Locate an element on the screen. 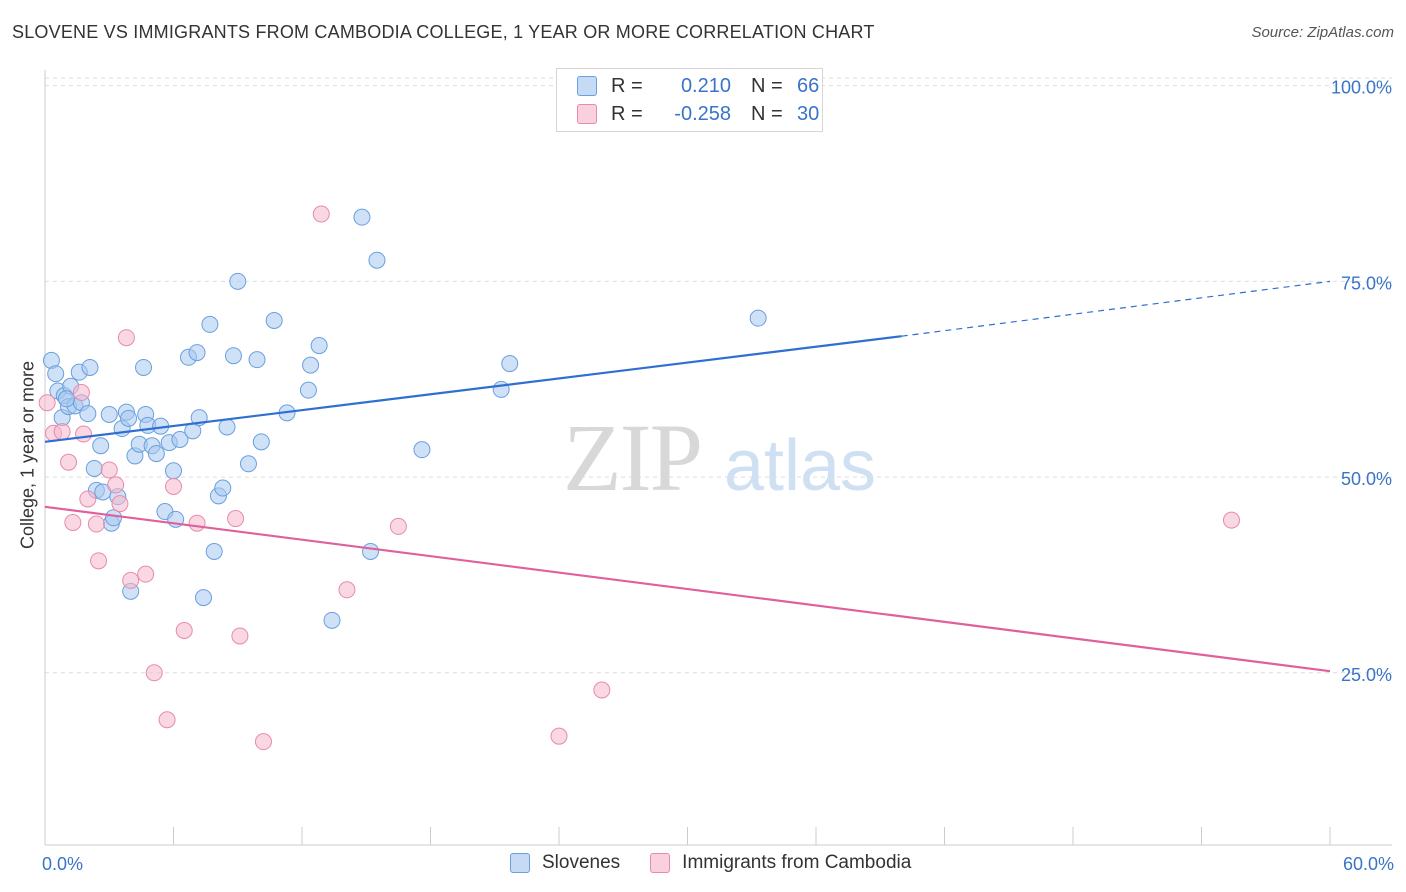  legend-n-value: 66 is located at coordinates (808, 85).